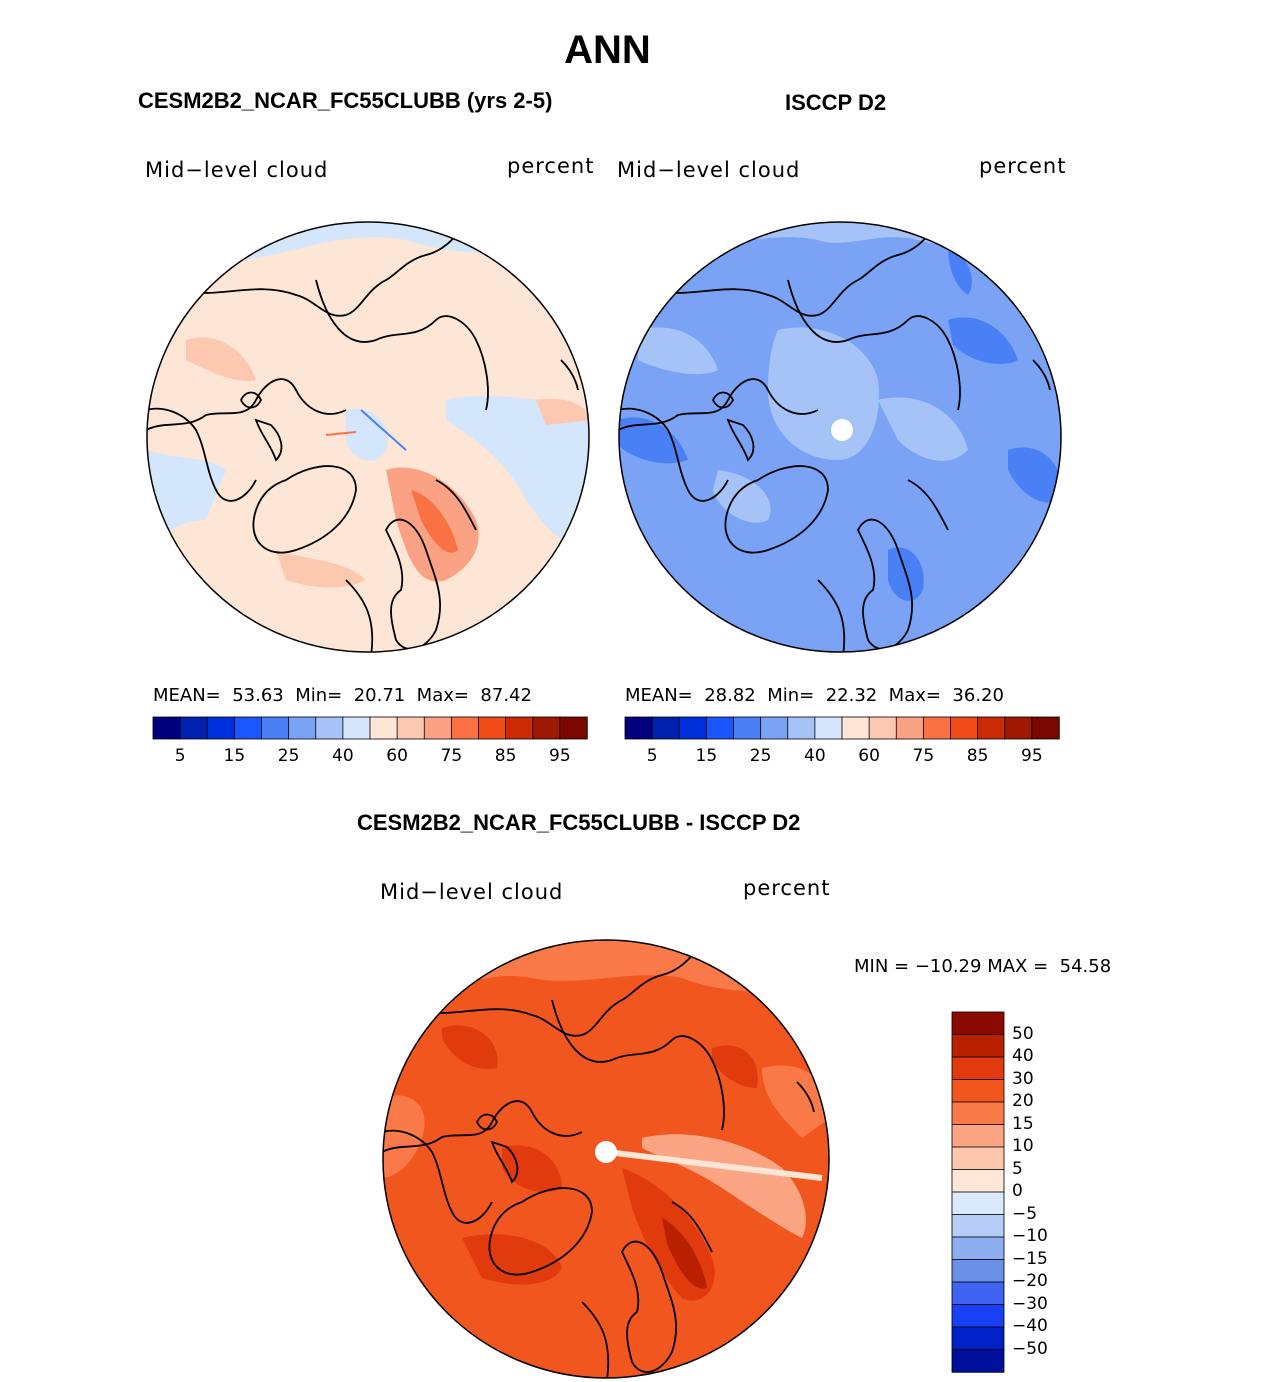  Describe the element at coordinates (512, 1259) in the screenshot. I see `panel-3-field-dark-sw` at that location.